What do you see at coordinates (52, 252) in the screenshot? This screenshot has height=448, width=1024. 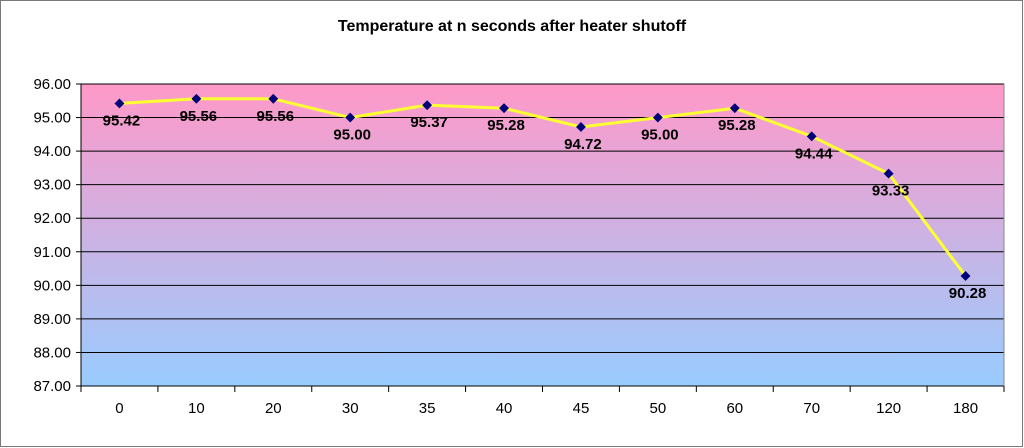 I see `y-tick-label: 91.00` at bounding box center [52, 252].